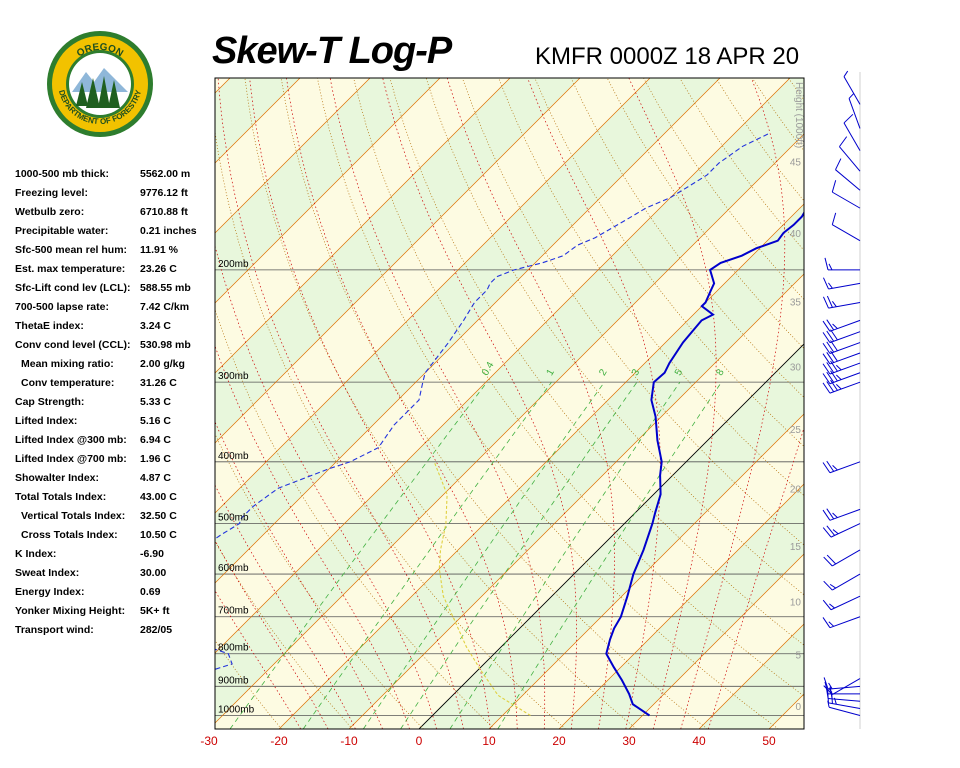  I want to click on index-label: Yonker Mixing Height:, so click(70, 611).